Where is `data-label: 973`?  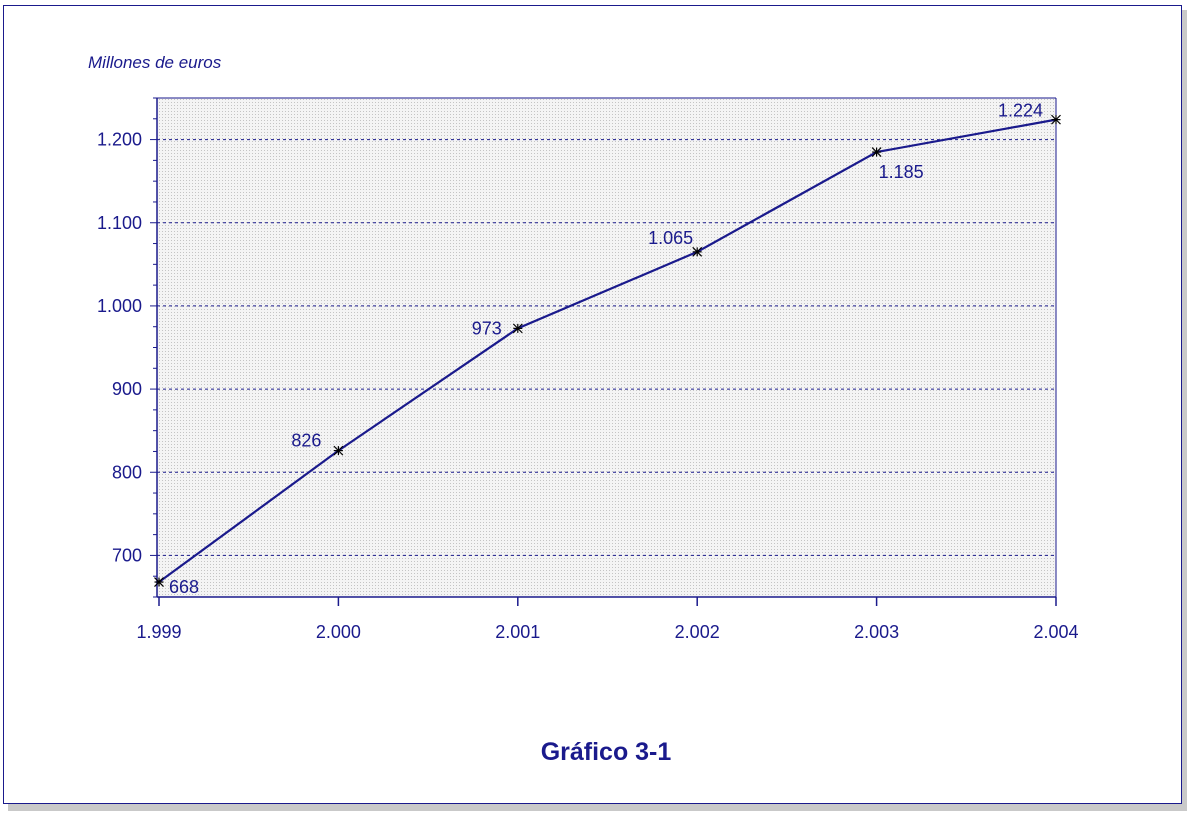
data-label: 973 is located at coordinates (487, 328).